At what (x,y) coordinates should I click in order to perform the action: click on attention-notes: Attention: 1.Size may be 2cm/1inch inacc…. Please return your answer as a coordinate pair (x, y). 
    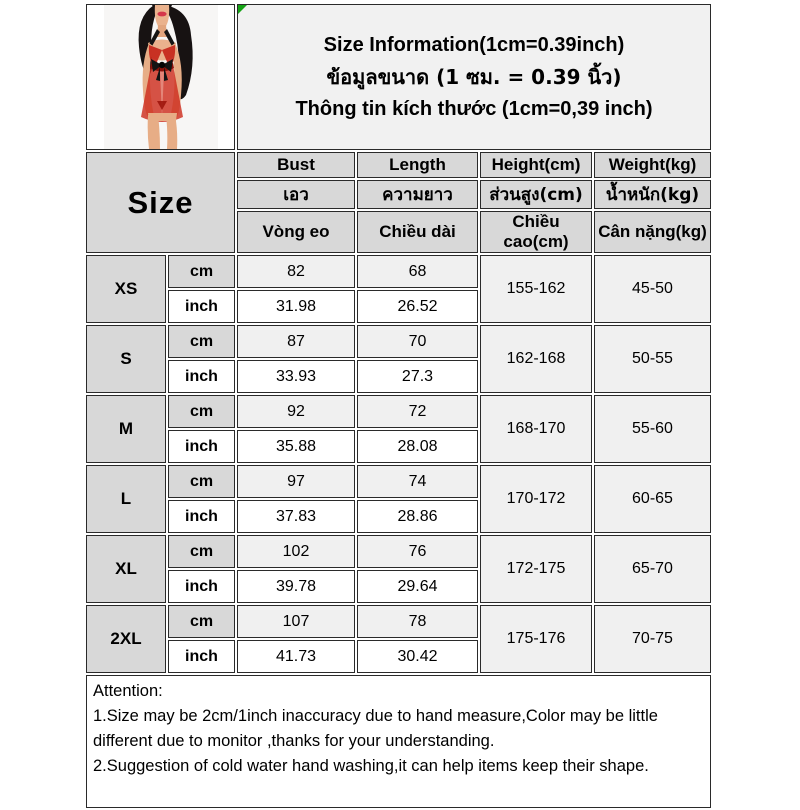
    Looking at the image, I should click on (398, 741).